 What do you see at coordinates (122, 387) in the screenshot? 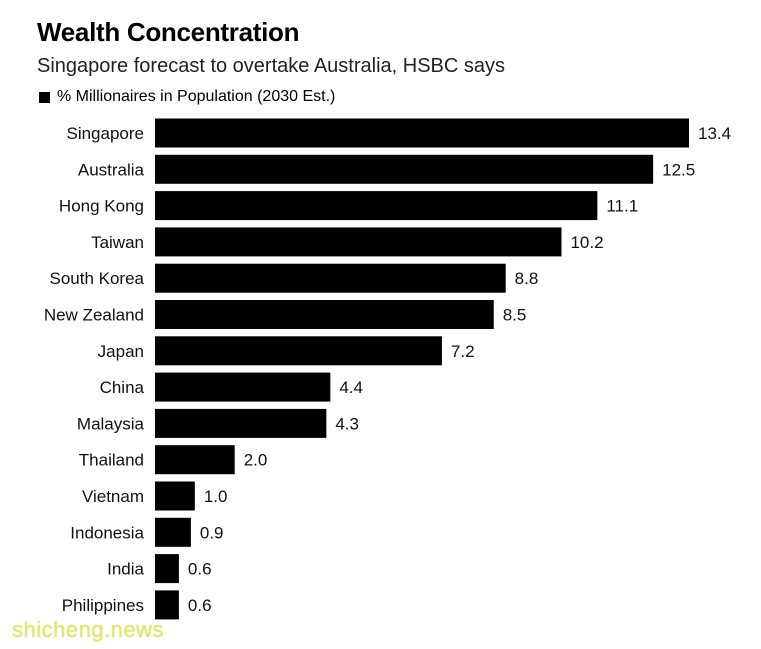
I see `category-label: China` at bounding box center [122, 387].